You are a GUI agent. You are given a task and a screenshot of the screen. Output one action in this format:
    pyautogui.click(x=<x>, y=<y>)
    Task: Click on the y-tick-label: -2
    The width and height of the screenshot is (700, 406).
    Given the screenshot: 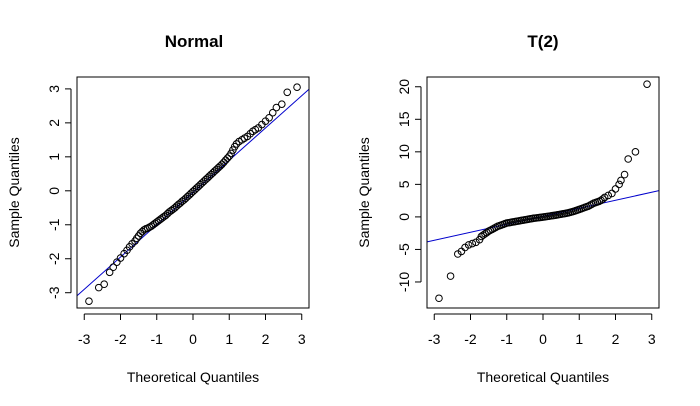 What is the action you would take?
    pyautogui.click(x=54, y=258)
    